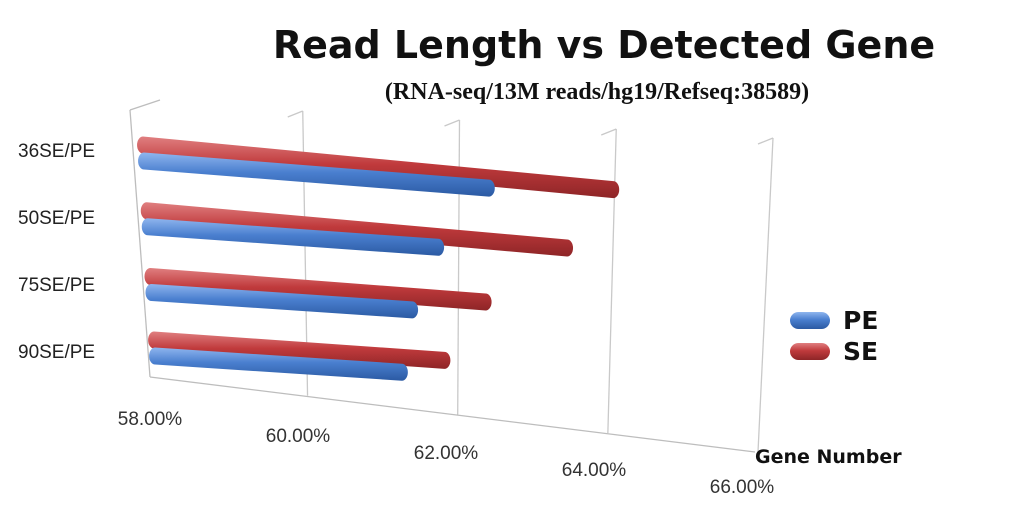  I want to click on legend-swatch-se, so click(810, 351).